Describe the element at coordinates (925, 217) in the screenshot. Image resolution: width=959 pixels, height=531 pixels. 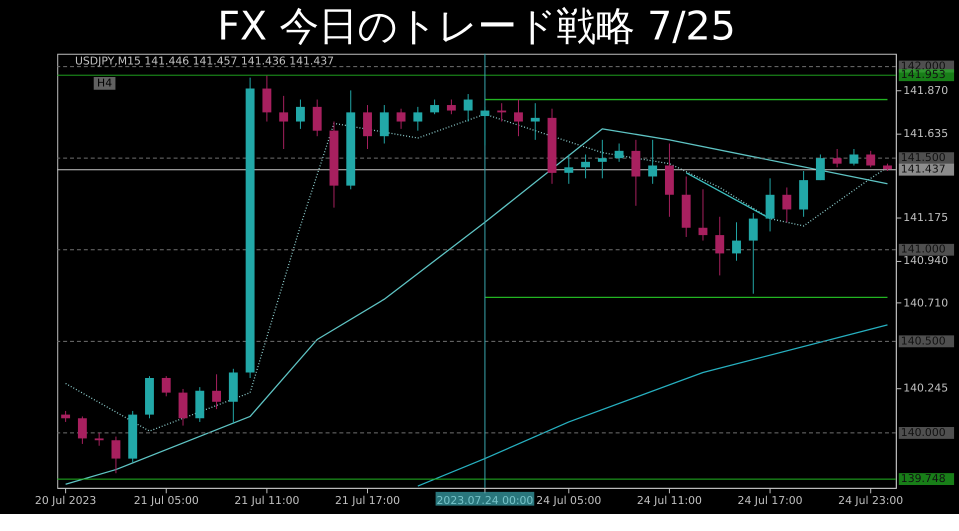
I see `y-tick-label: 141.175` at that location.